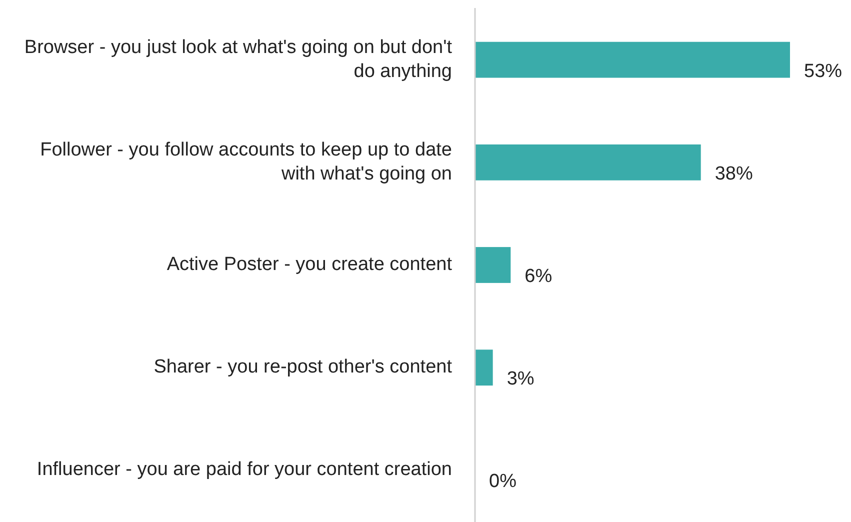  I want to click on y-tick-label: Browser - you just look at what's going on but don't do anything, so click(238, 59).